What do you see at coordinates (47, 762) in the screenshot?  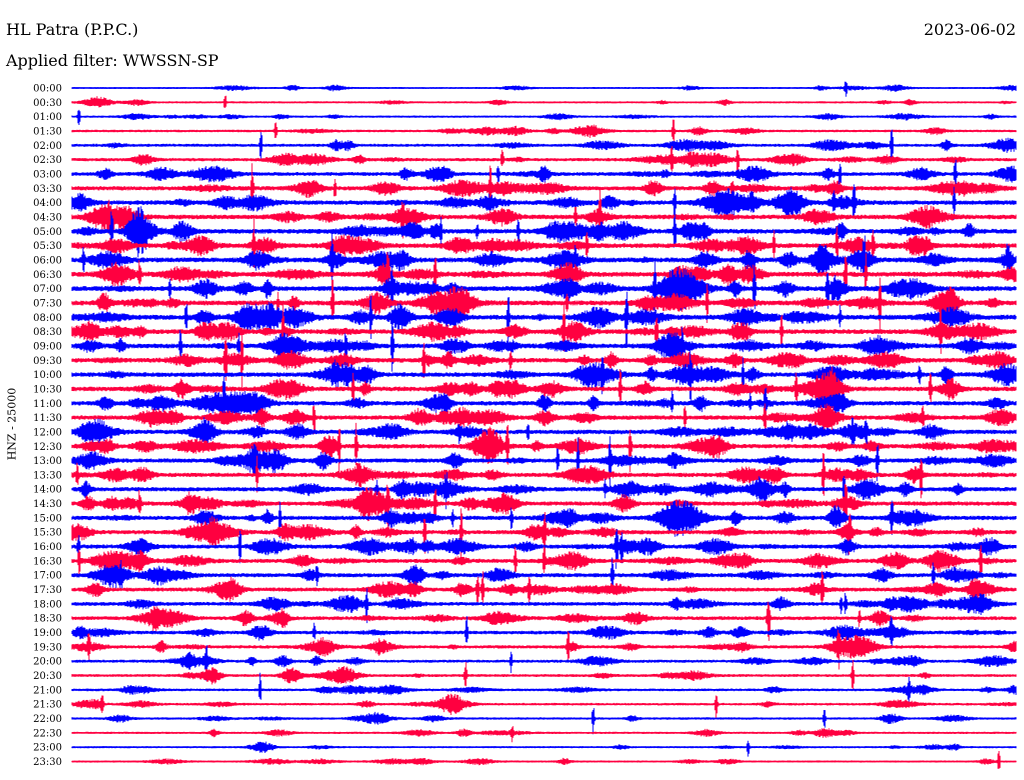 I see `row-time-label: 23:30` at bounding box center [47, 762].